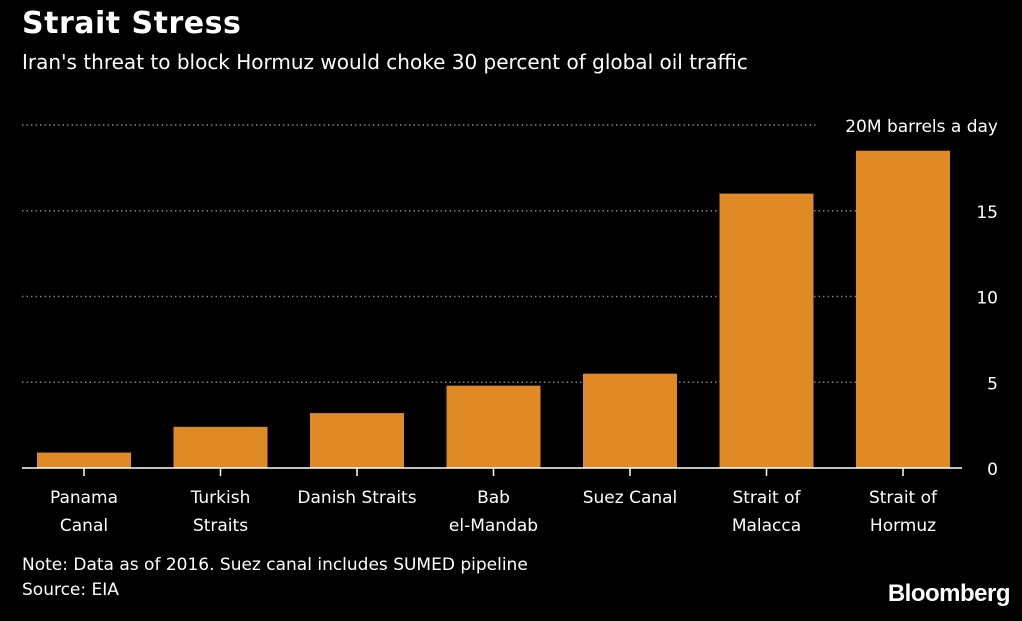 This screenshot has width=1022, height=621. I want to click on y-tick-label: 5, so click(992, 384).